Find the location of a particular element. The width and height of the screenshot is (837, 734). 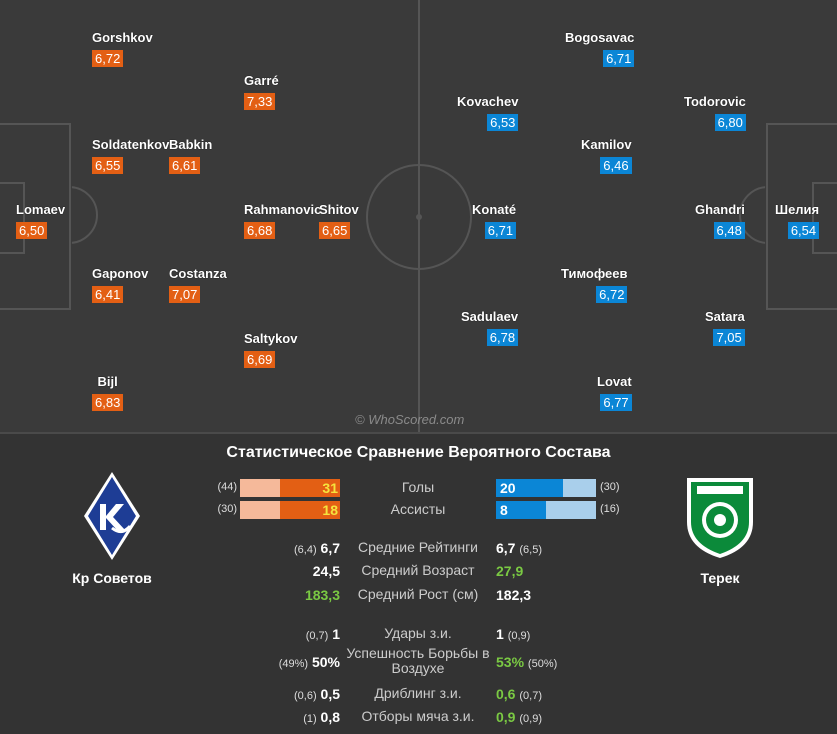

avg-age-label: Средний Возраст is located at coordinates (418, 570).